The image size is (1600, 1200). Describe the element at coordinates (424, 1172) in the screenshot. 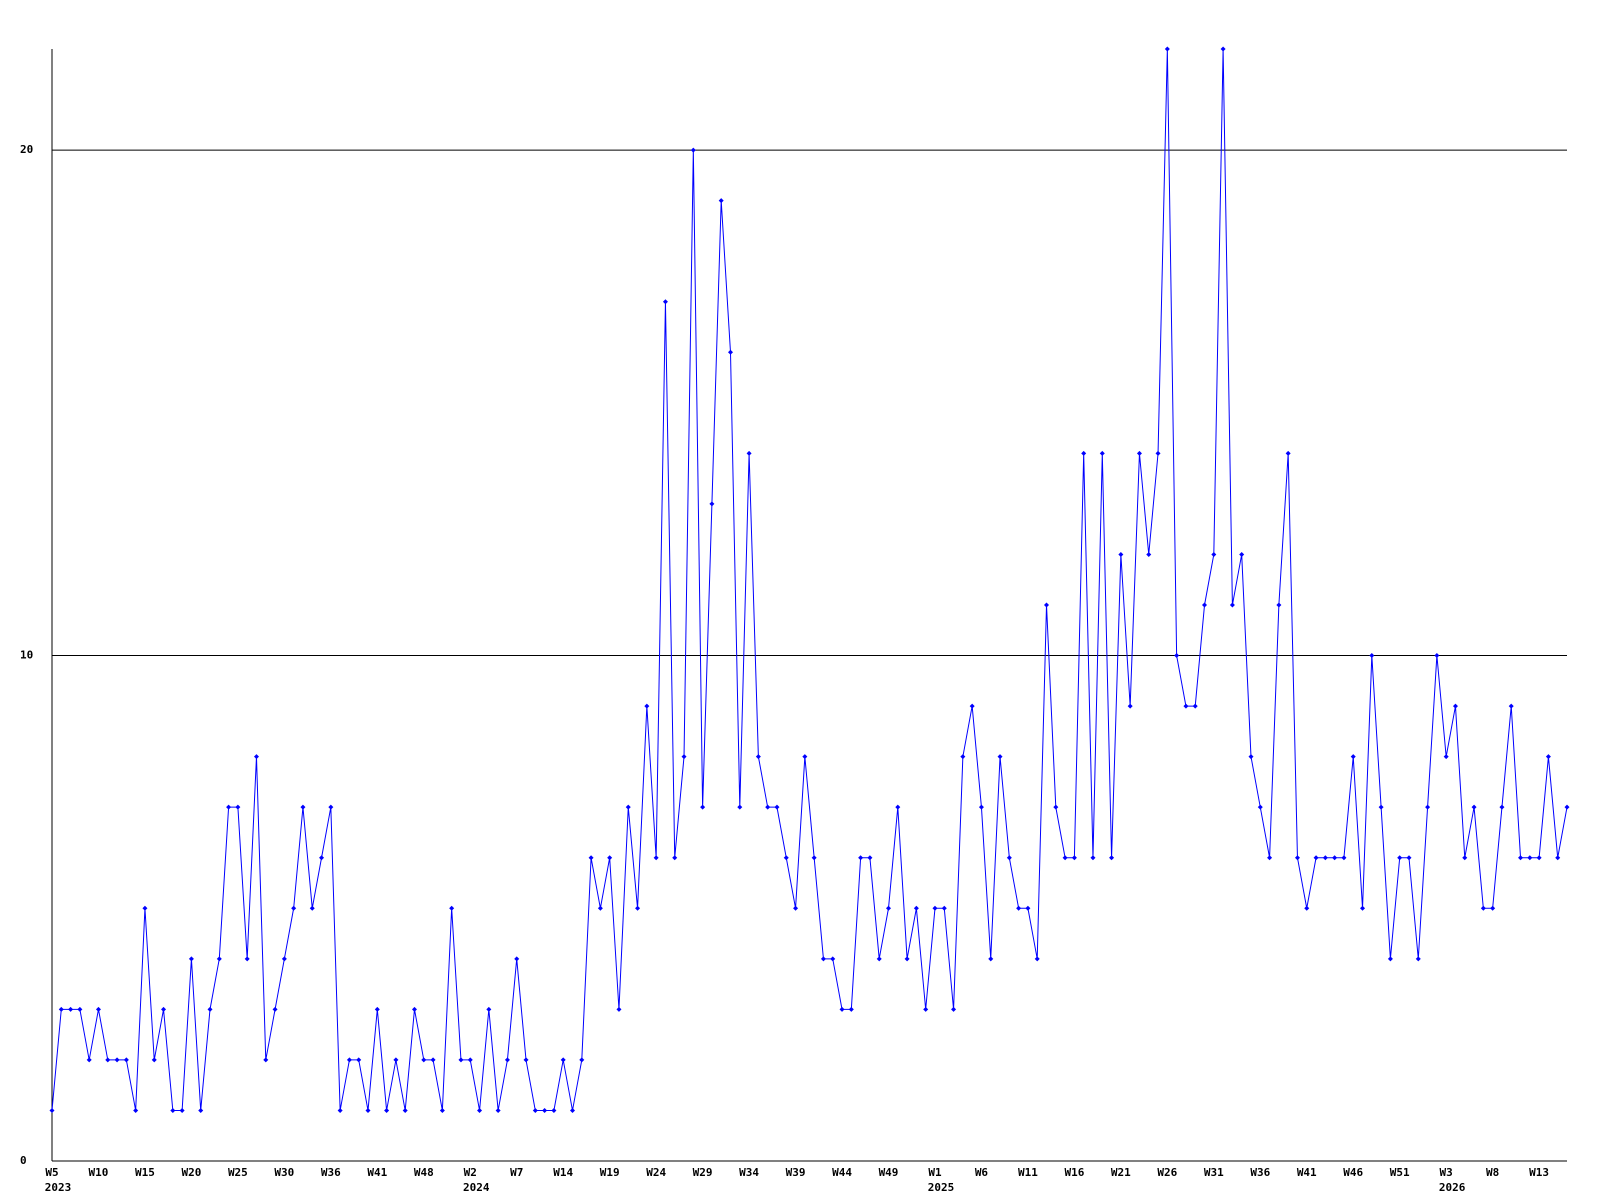

I see `x-tick-label: W48` at that location.